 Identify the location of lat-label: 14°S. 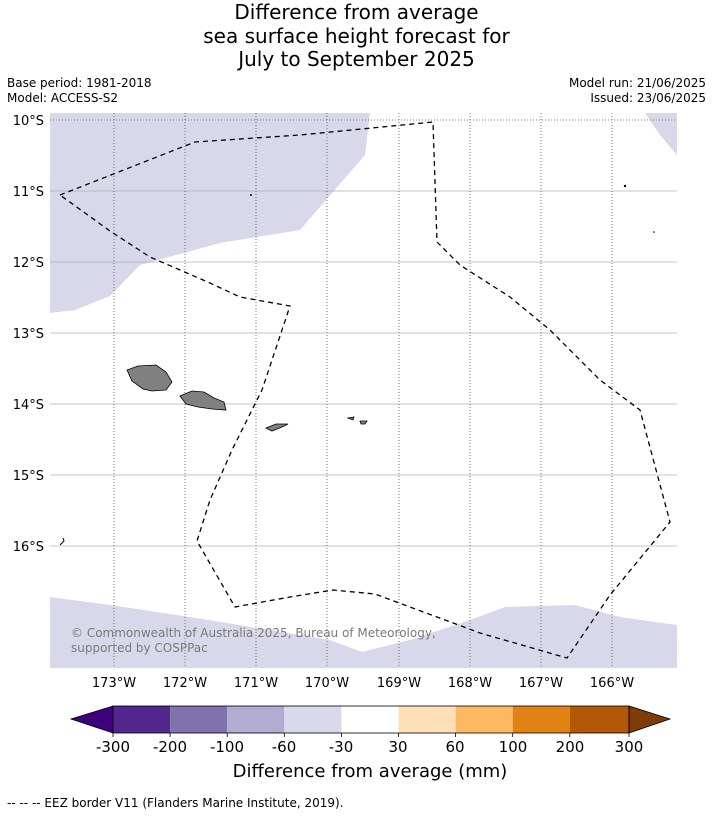
(28, 405).